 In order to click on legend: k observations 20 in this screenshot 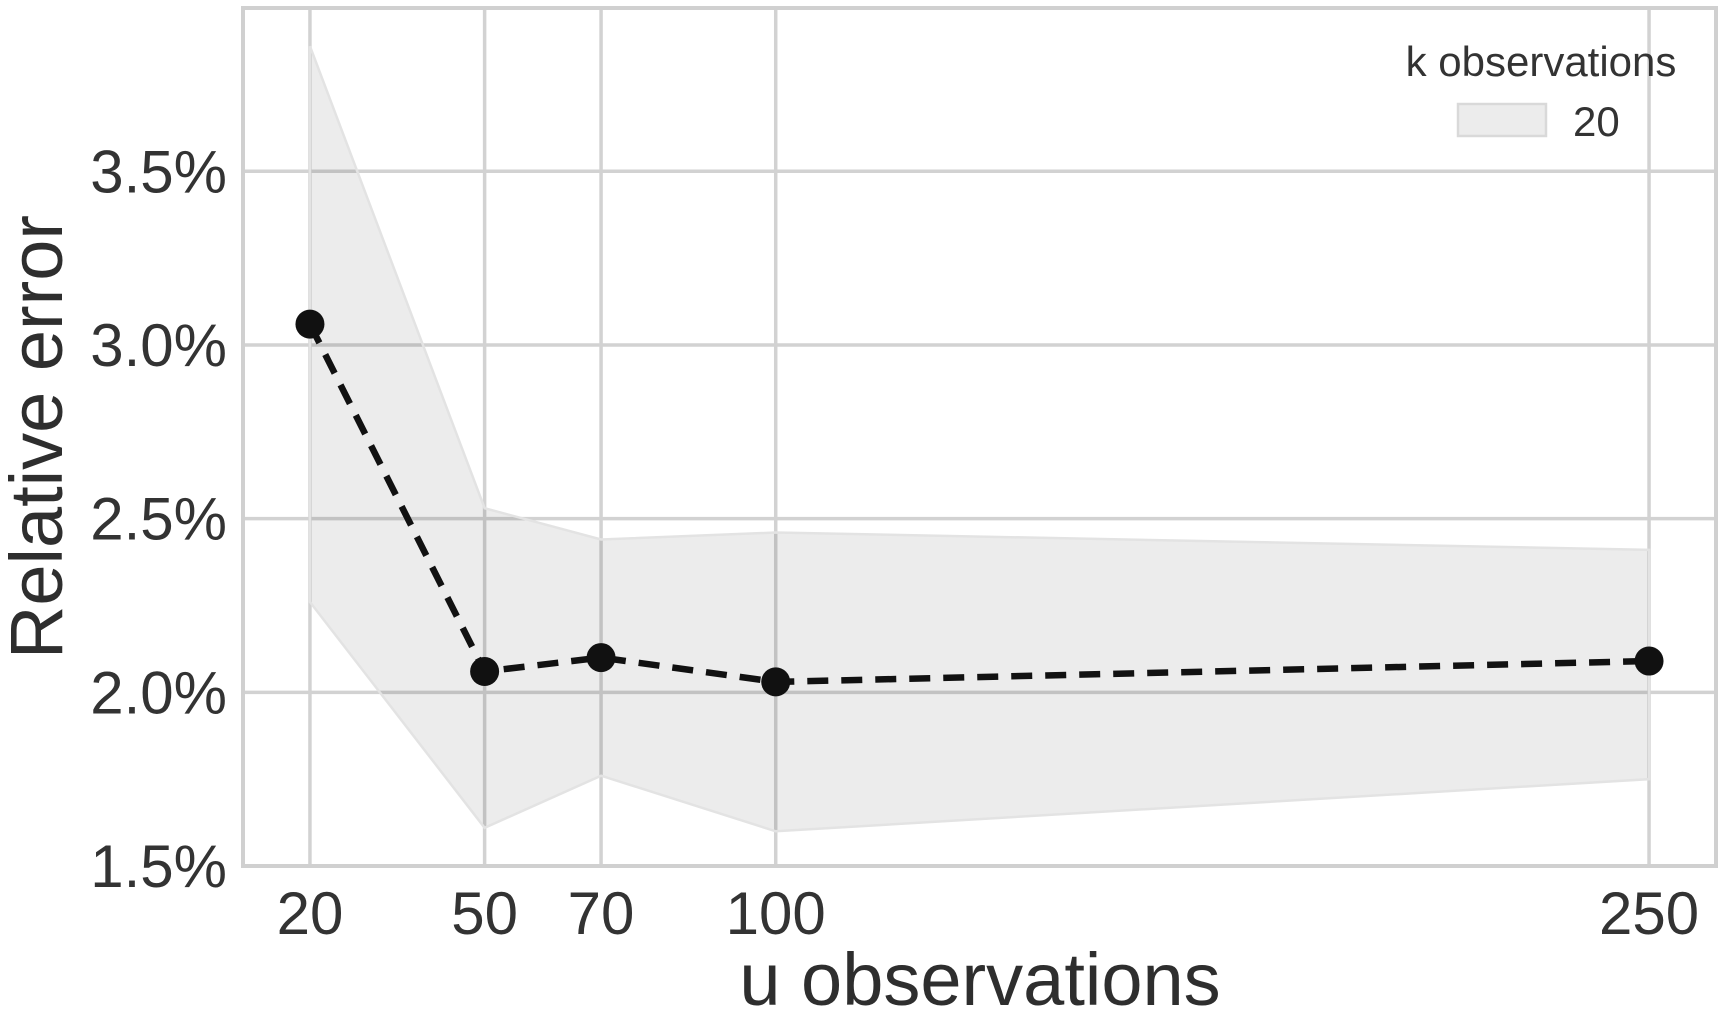, I will do `click(1541, 91)`.